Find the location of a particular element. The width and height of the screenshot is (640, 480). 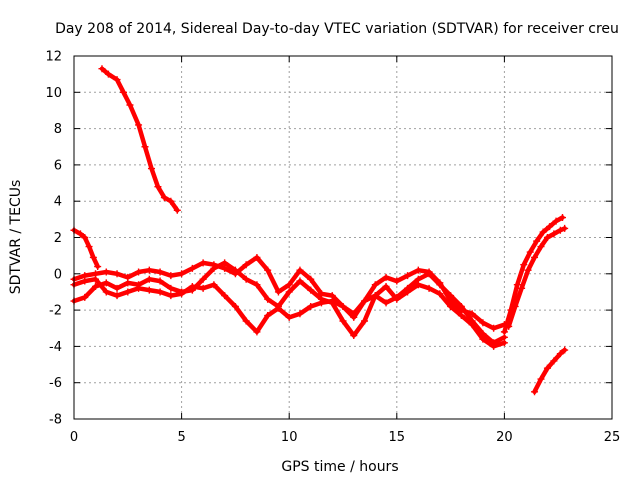

y-tick-label: 2 is located at coordinates (58, 238).